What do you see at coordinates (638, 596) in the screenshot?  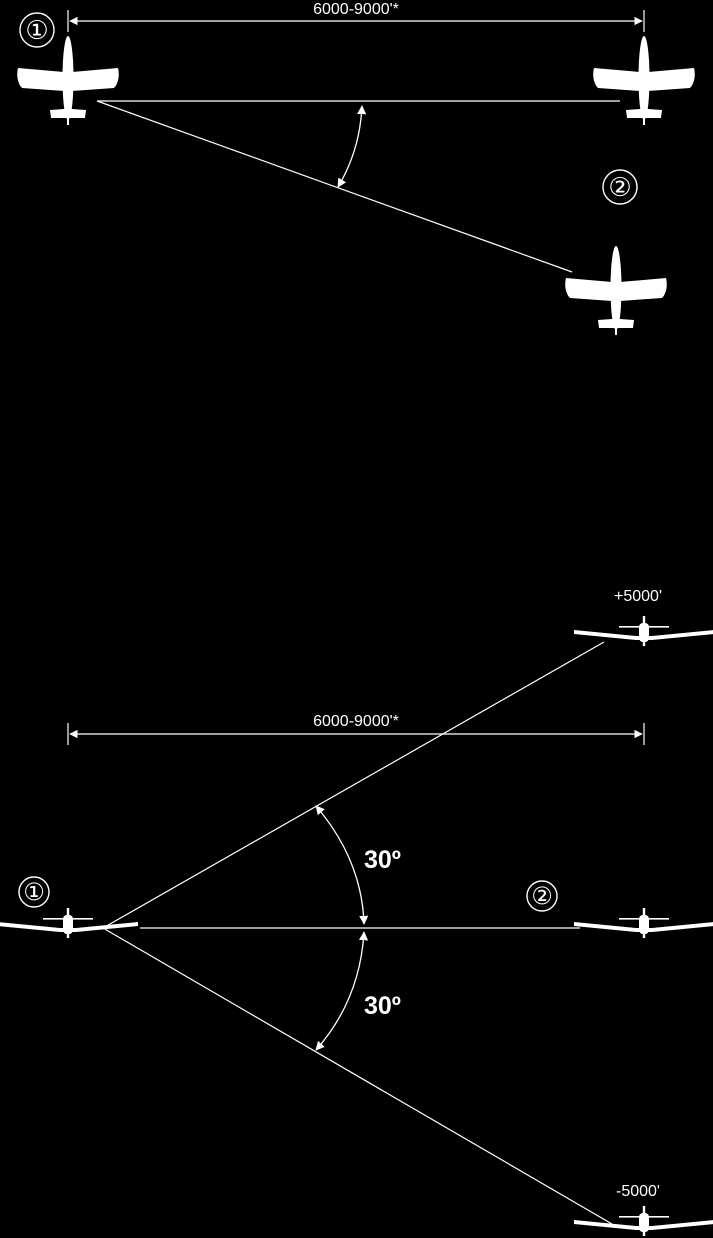 I see `high-altitude-label: +5000'` at bounding box center [638, 596].